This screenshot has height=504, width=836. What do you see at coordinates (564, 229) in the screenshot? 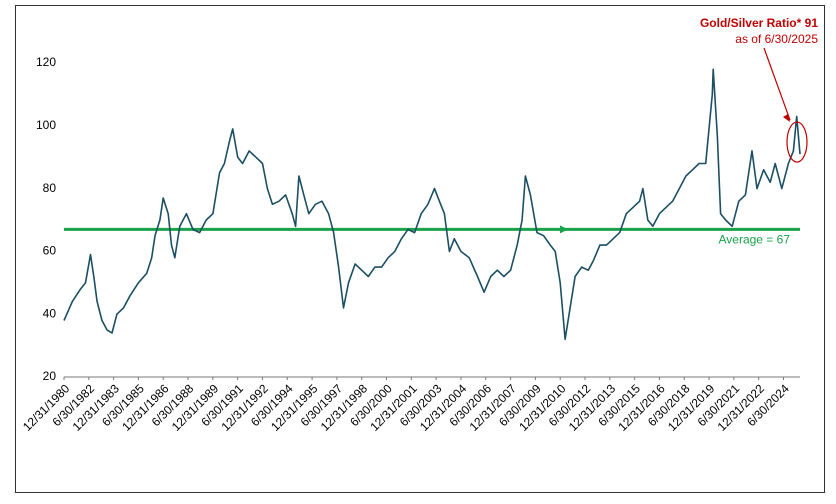
I see `average-arrow` at bounding box center [564, 229].